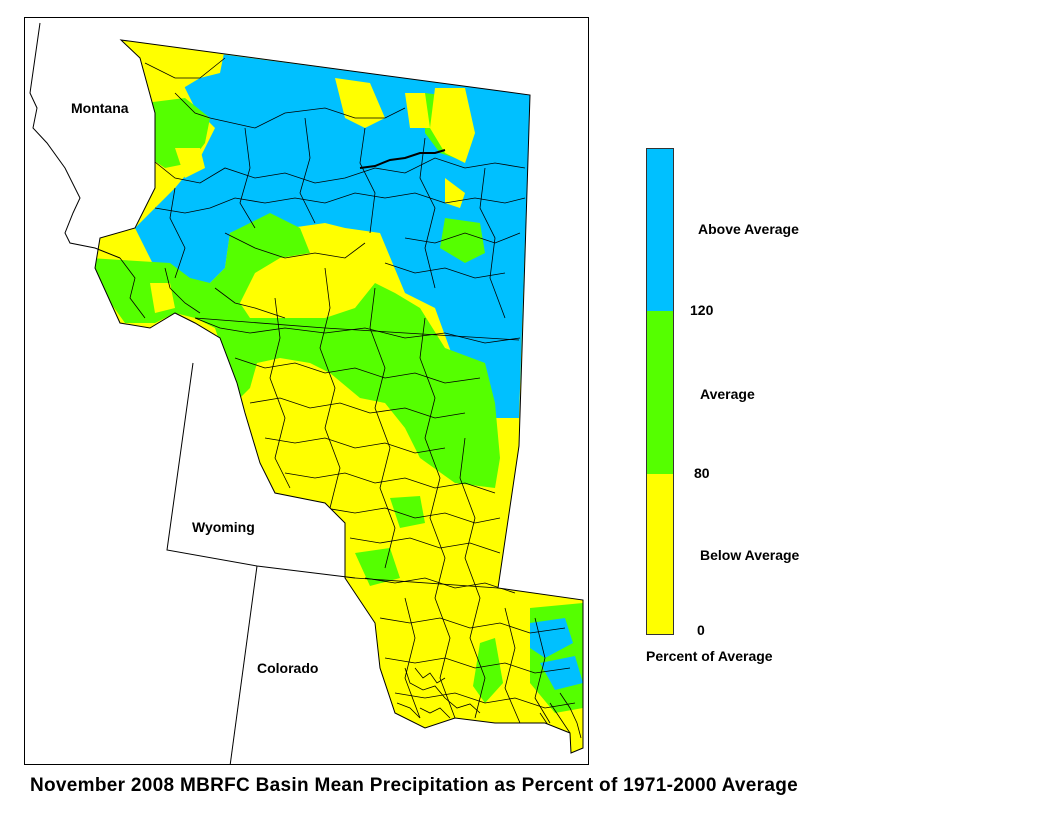  I want to click on legend-swatch-average, so click(660, 392).